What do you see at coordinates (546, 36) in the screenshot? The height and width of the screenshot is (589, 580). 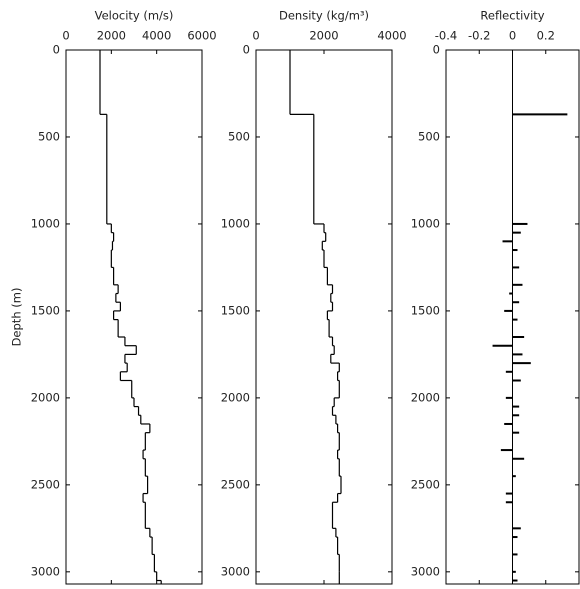 I see `x-tick-label: 0.2` at bounding box center [546, 36].